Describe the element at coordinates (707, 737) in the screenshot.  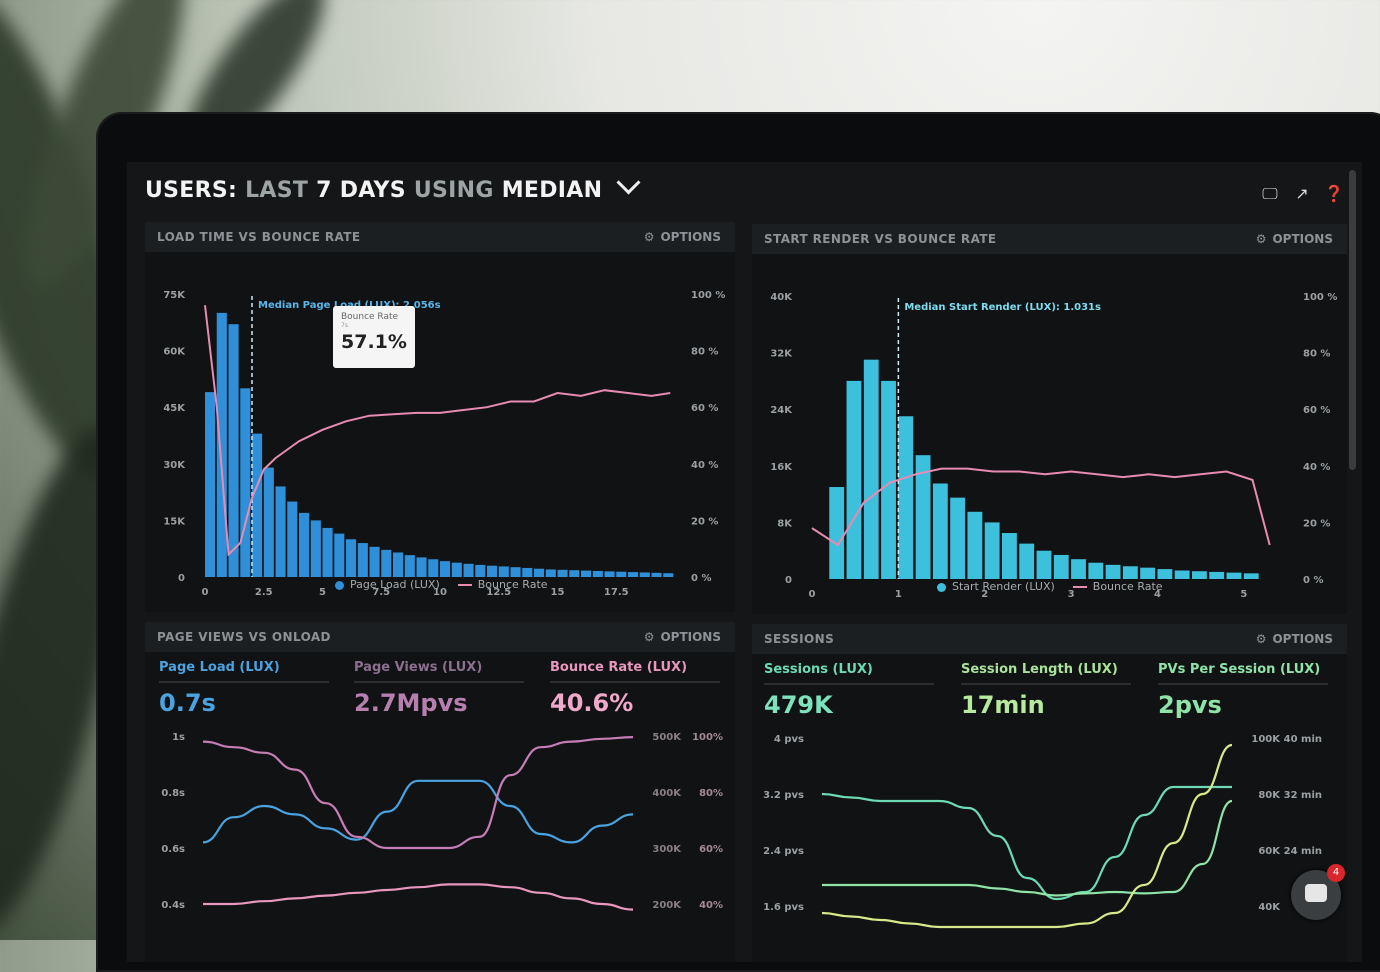
I see `y-tick-label: 100%` at that location.